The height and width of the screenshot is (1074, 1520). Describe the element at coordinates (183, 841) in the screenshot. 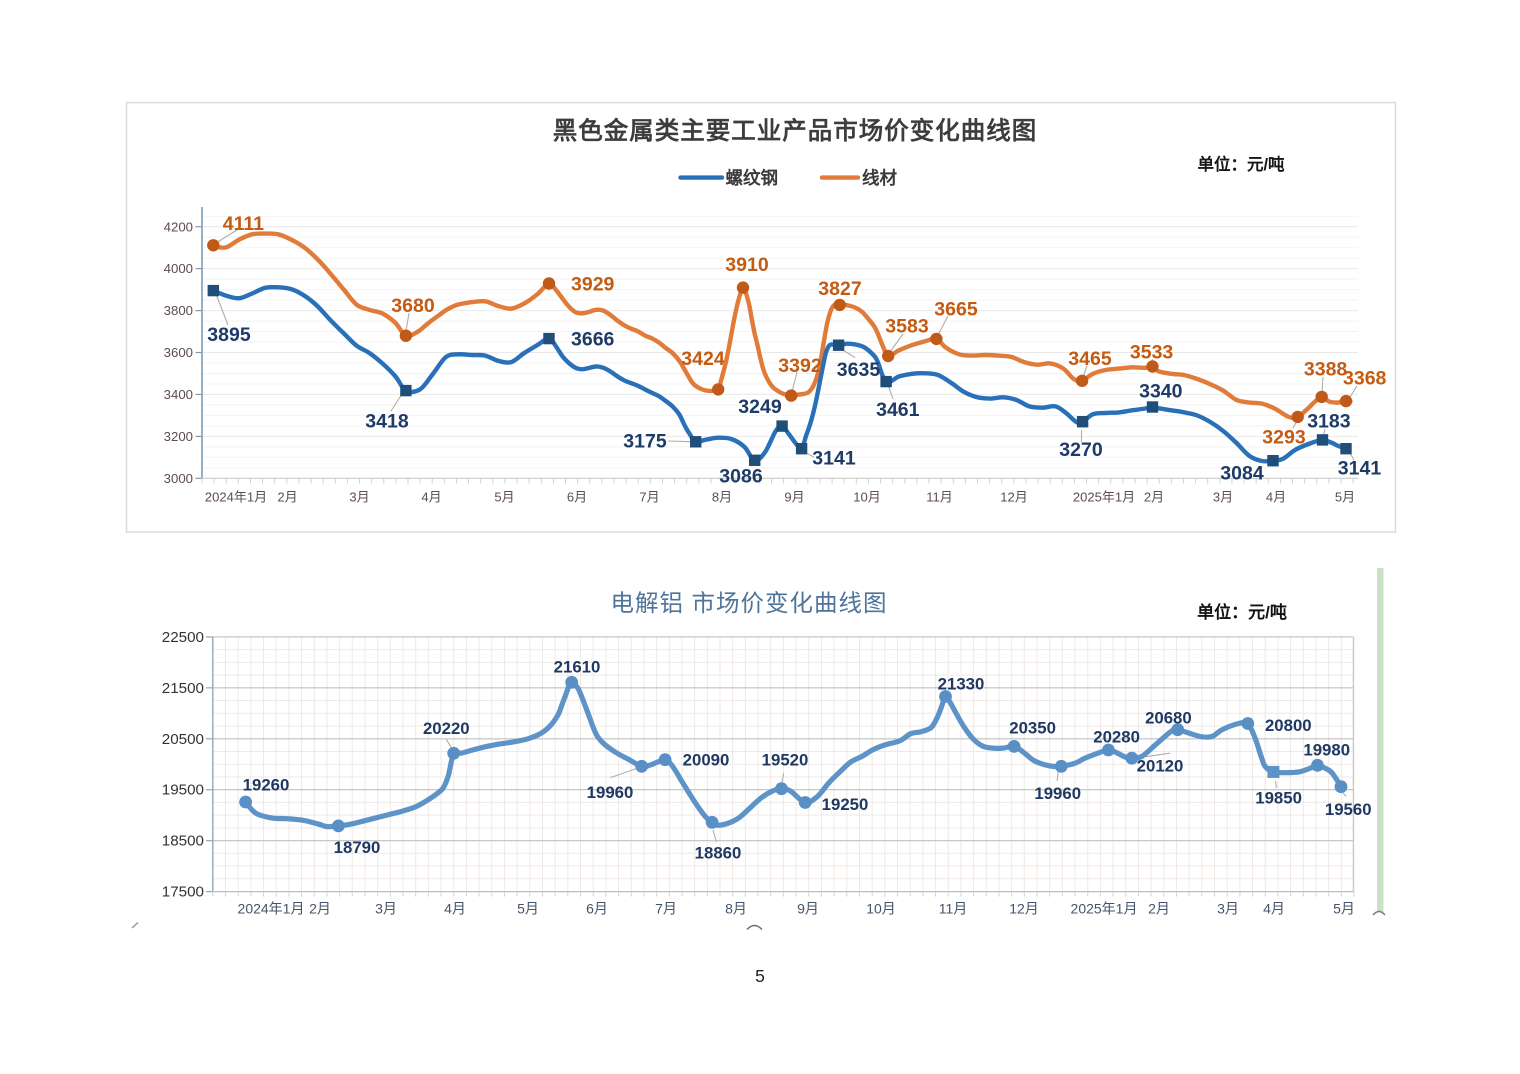

I see `svg-text: 18500` at that location.